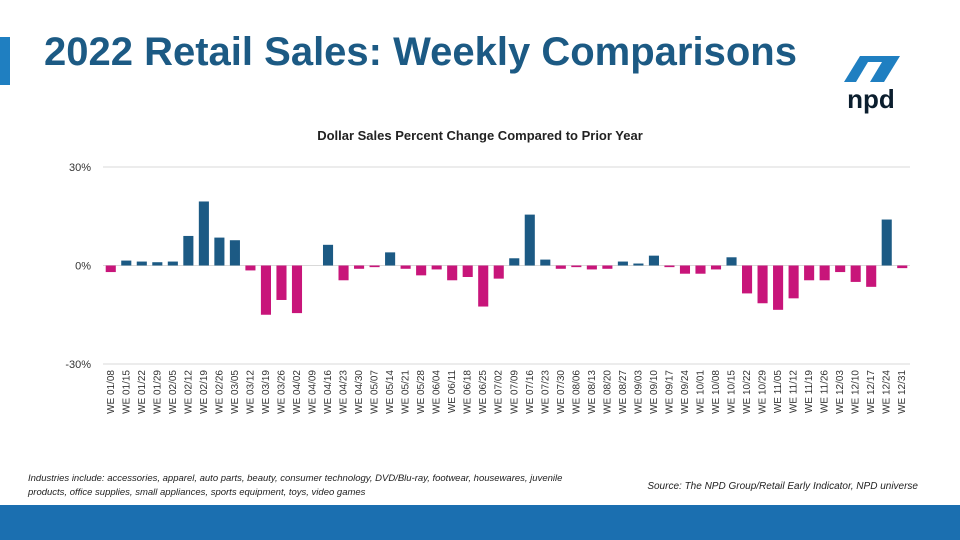 This screenshot has height=540, width=960. I want to click on x-tick-label: WE 12/31, so click(902, 392).